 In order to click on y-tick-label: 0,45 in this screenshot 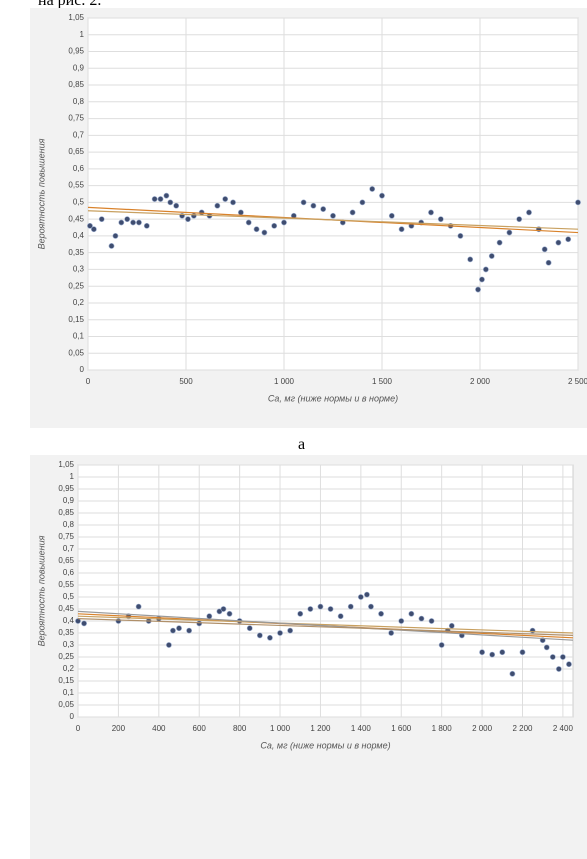, I will do `click(66, 608)`.